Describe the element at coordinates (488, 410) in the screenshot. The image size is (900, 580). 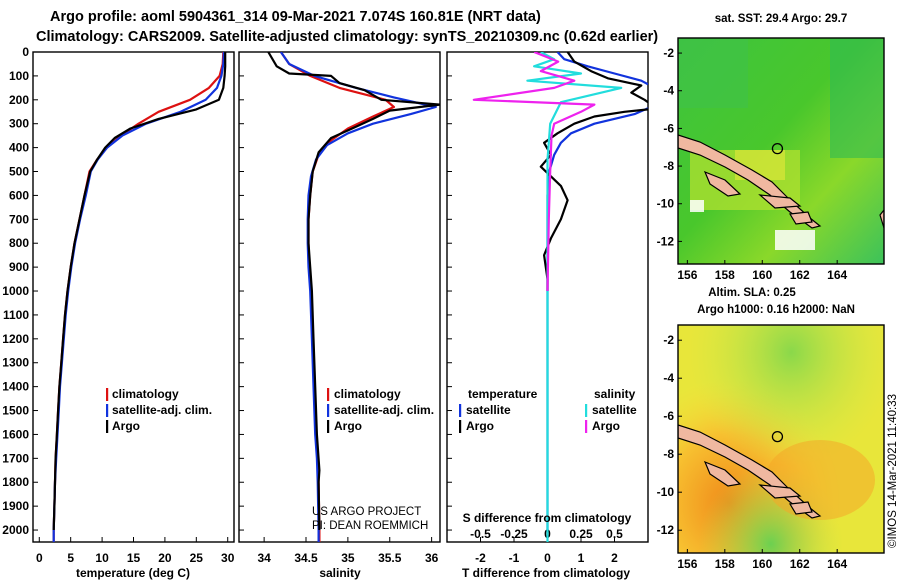
I see `legend-label-temp-satellite: satellite` at that location.